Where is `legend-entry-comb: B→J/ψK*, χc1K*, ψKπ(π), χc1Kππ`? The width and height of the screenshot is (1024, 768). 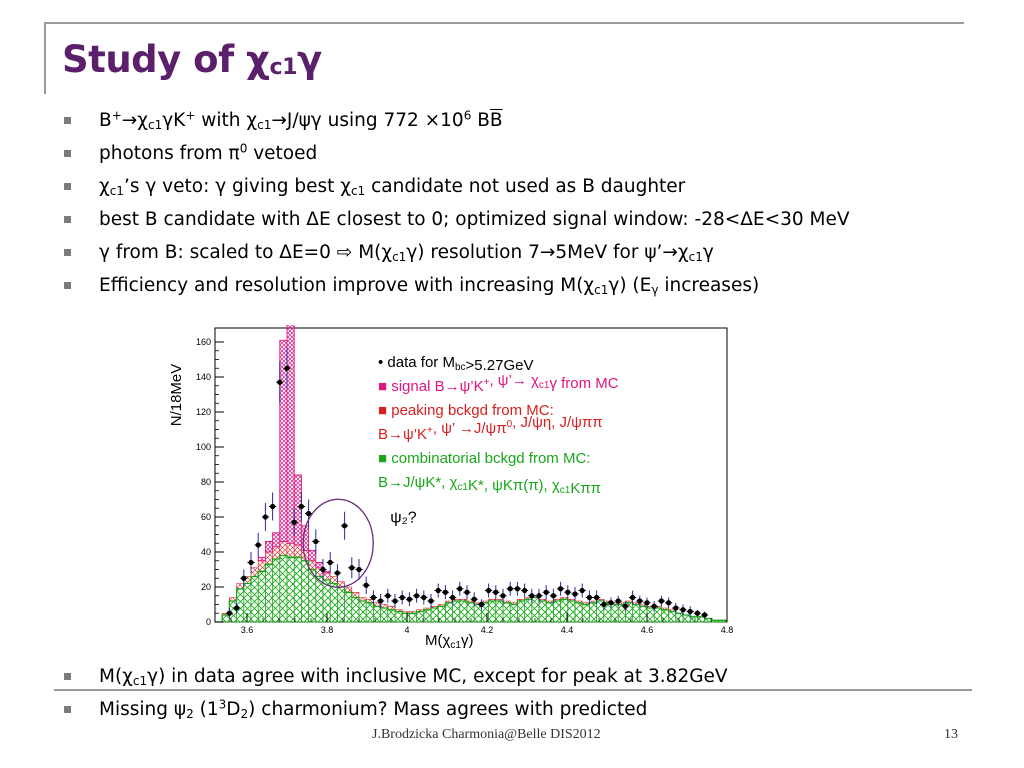
legend-entry-comb: B→J/ψK*, χc1K*, ψKπ(π), χc1Kππ is located at coordinates (489, 485).